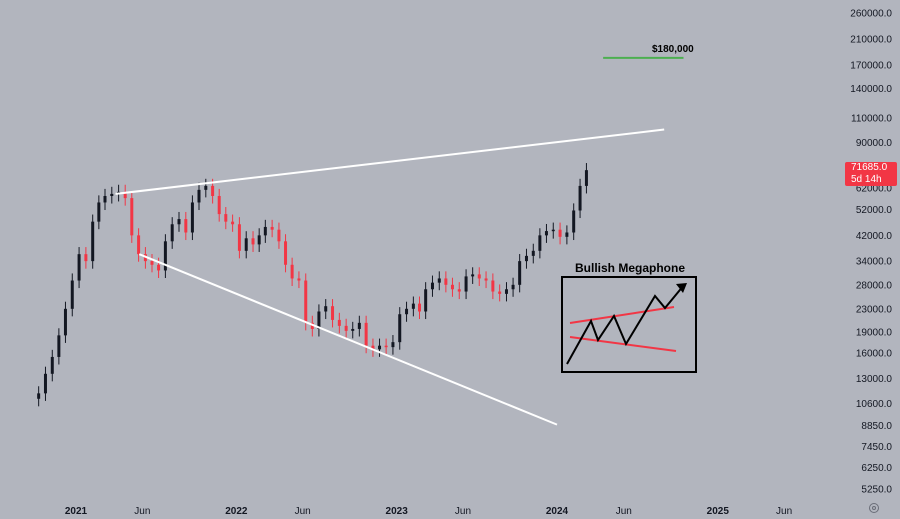 The width and height of the screenshot is (900, 519). I want to click on price-tick-label: 62000.0, so click(874, 188).